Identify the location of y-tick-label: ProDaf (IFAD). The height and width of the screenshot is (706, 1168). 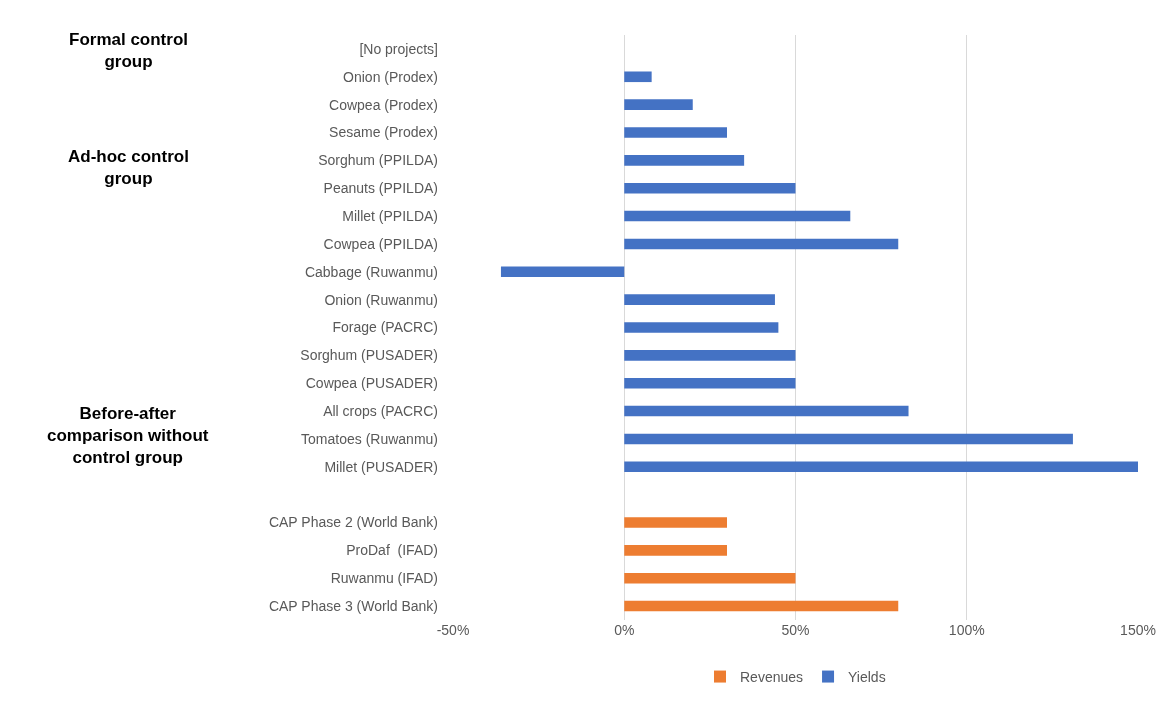
(392, 550).